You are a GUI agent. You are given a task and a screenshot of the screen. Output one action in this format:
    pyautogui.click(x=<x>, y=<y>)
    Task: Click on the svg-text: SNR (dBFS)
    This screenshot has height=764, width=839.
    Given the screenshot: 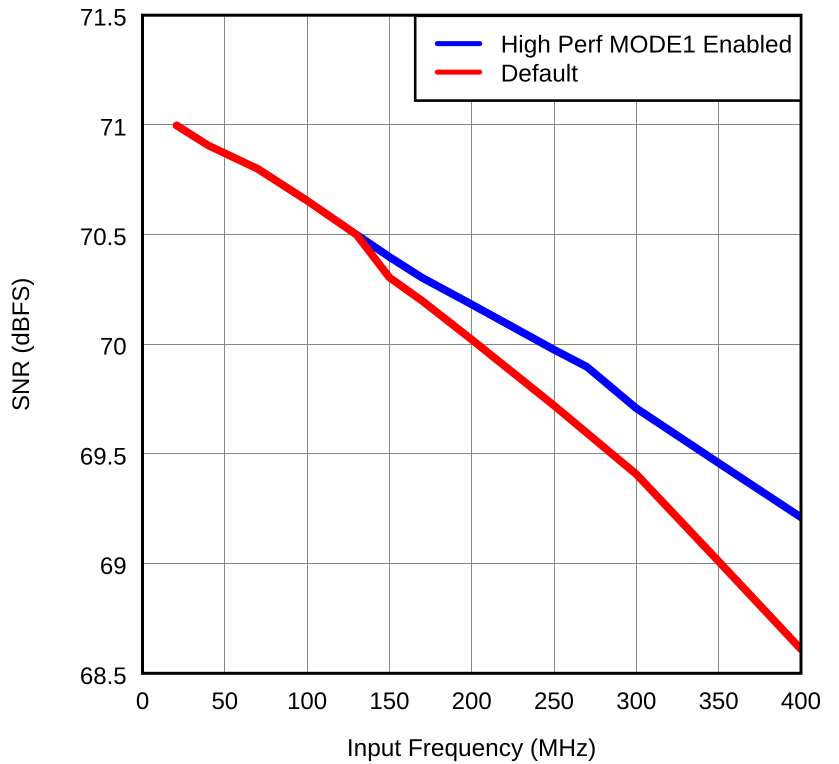 What is the action you would take?
    pyautogui.click(x=21, y=344)
    